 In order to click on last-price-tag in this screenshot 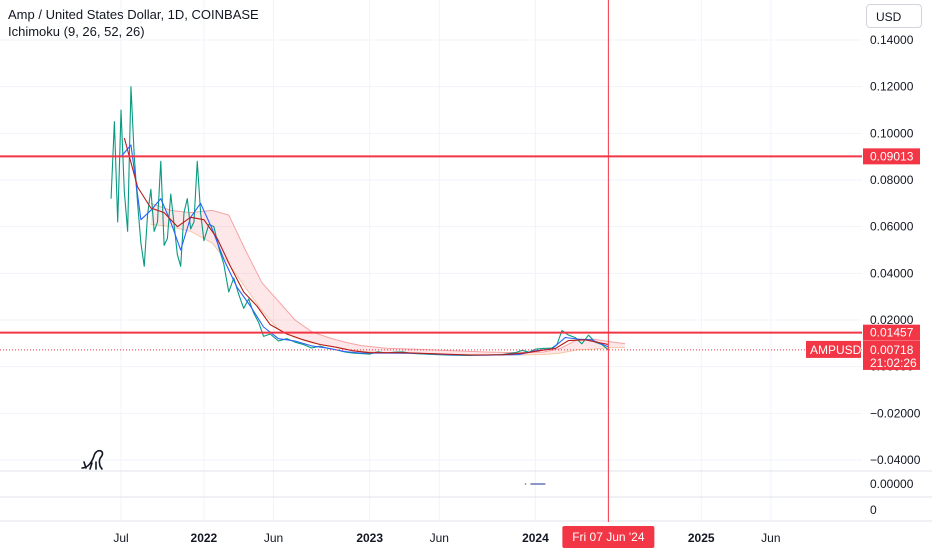, I will do `click(891, 355)`.